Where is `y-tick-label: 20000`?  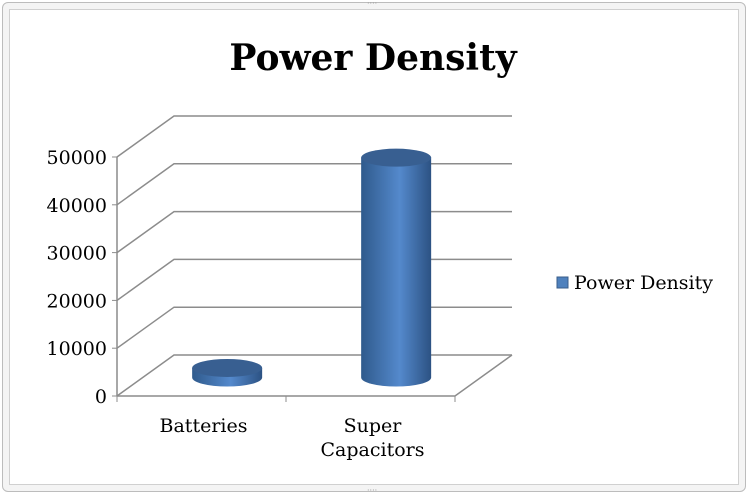 y-tick-label: 20000 is located at coordinates (77, 301).